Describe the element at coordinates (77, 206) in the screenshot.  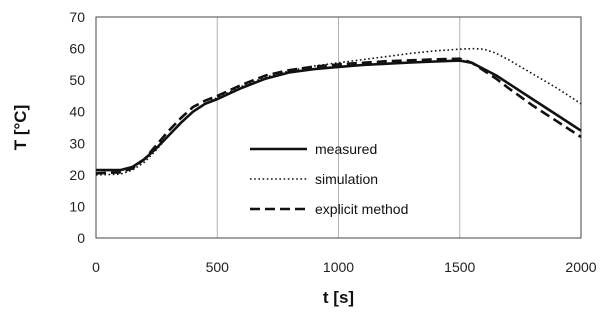
I see `y-tick-label: 10` at that location.